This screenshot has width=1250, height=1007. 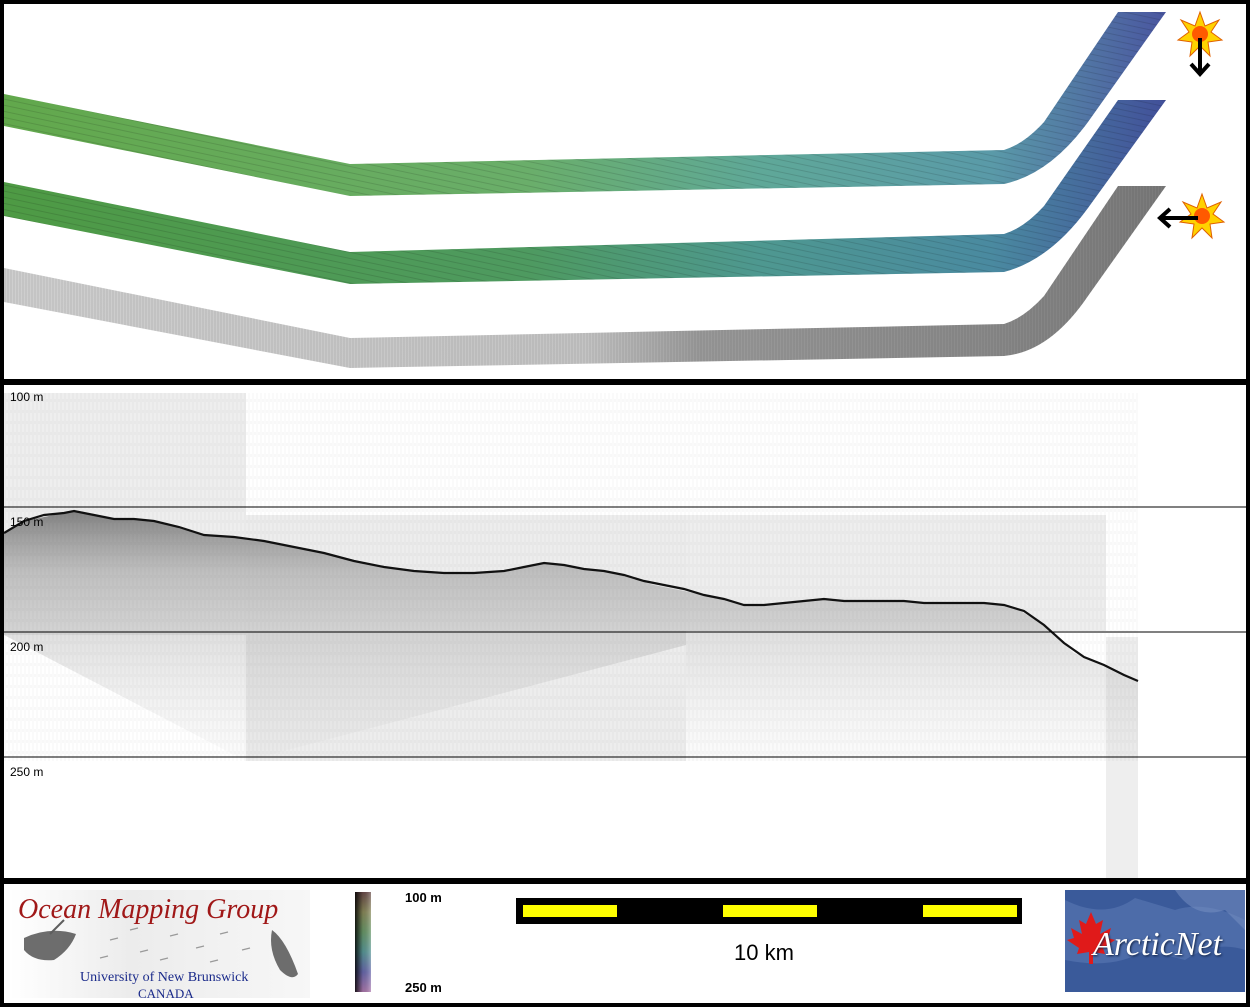 I want to click on scale-bar-label: 10 km, so click(x=764, y=952).